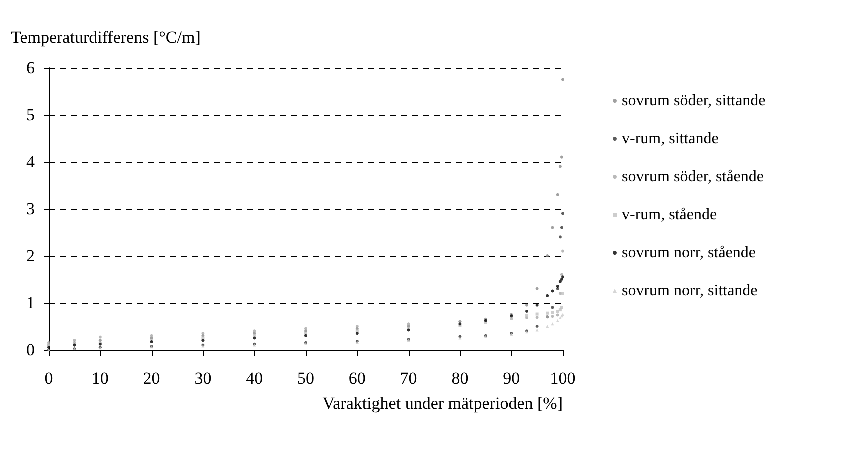 The height and width of the screenshot is (449, 867). What do you see at coordinates (106, 37) in the screenshot?
I see `y-axis-title: Temperaturdifferens [°C/m]` at bounding box center [106, 37].